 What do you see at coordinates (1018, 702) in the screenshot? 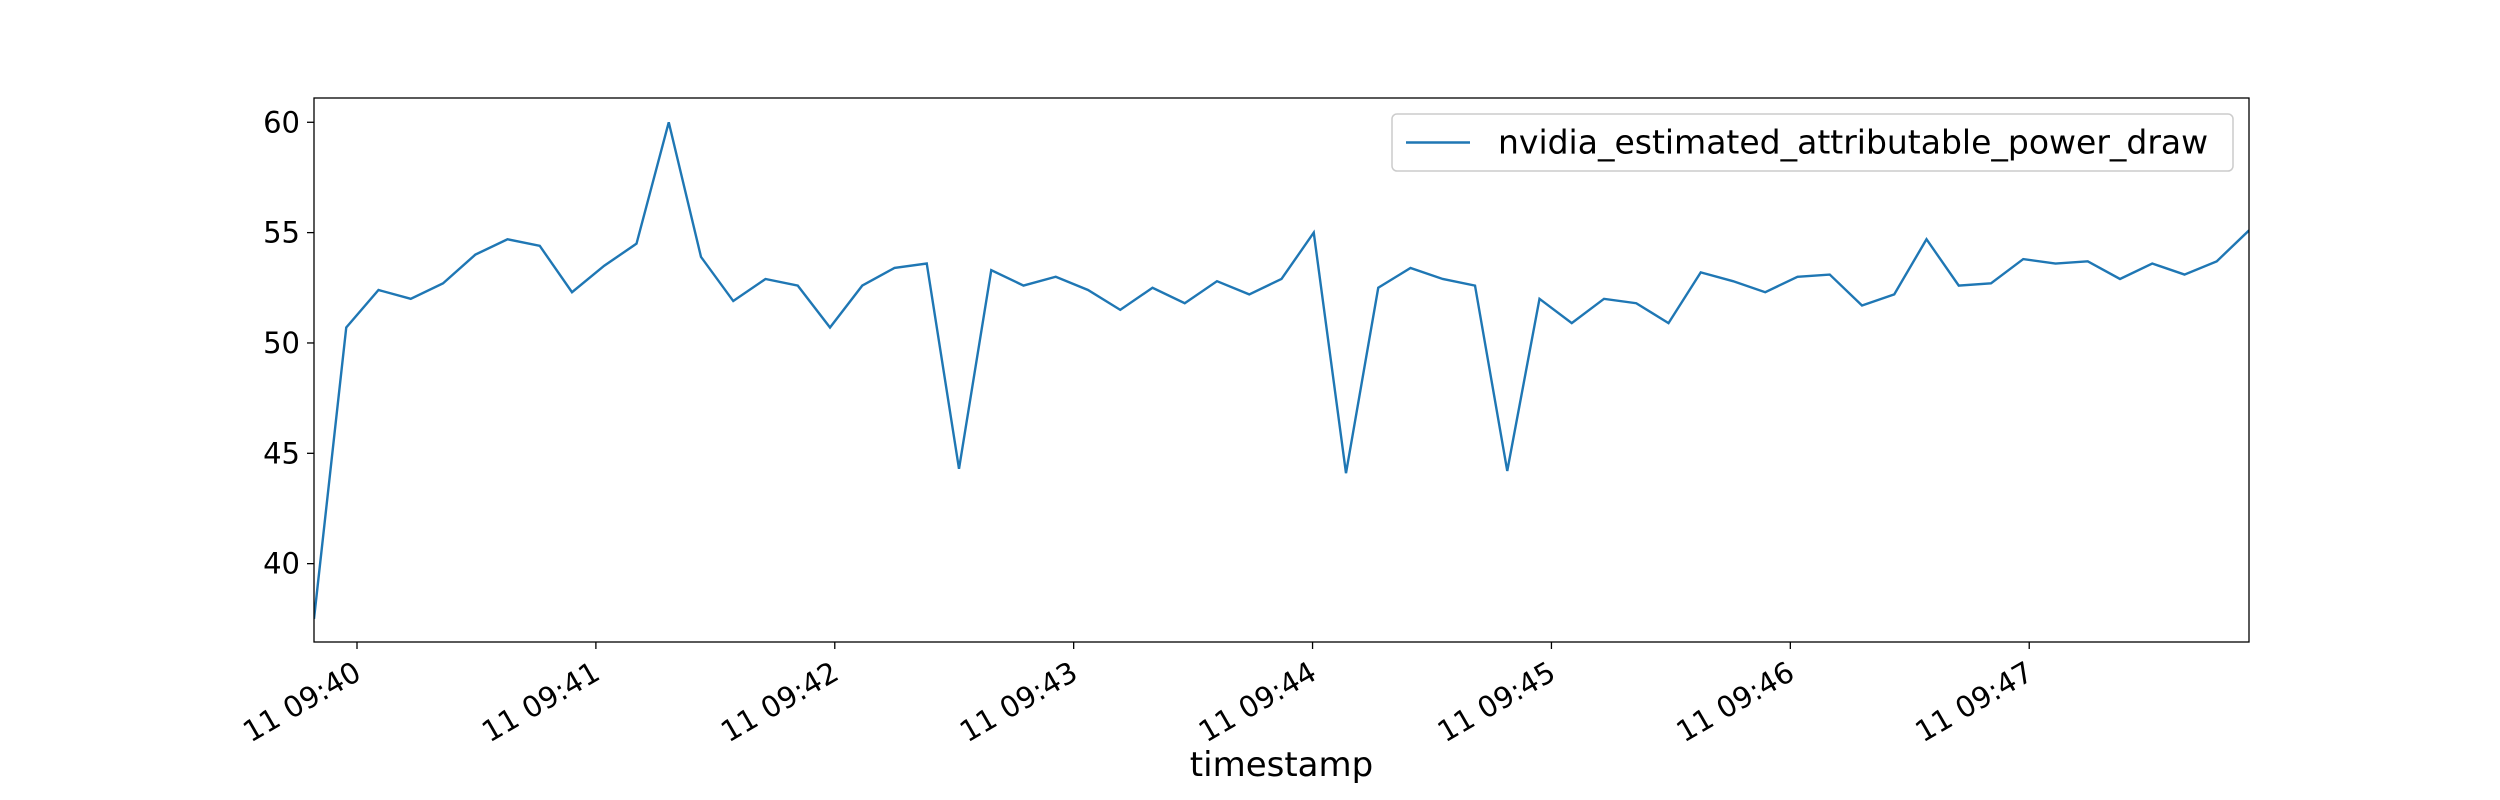
I see `x-tick-label: 11 09:43` at bounding box center [1018, 702].